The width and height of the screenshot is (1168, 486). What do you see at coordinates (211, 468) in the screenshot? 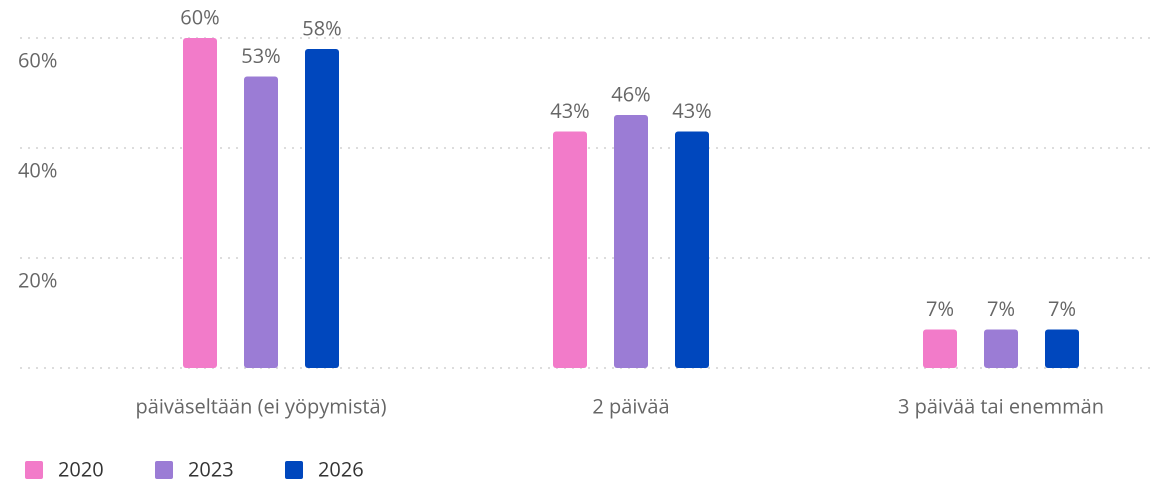
I see `legend-label: 2023` at bounding box center [211, 468].